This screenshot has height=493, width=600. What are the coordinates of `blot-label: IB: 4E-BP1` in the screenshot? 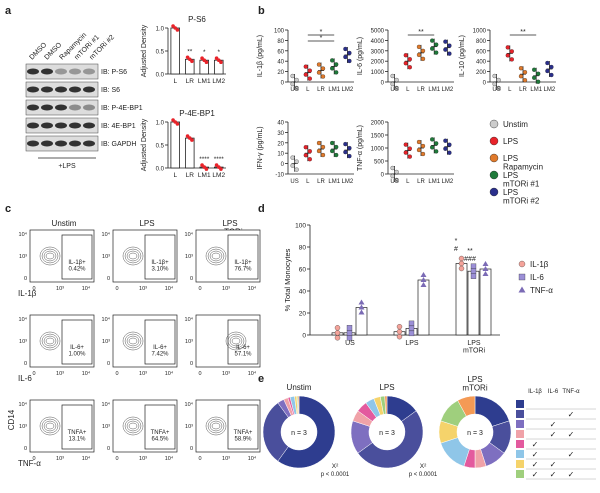 It's located at (118, 126).